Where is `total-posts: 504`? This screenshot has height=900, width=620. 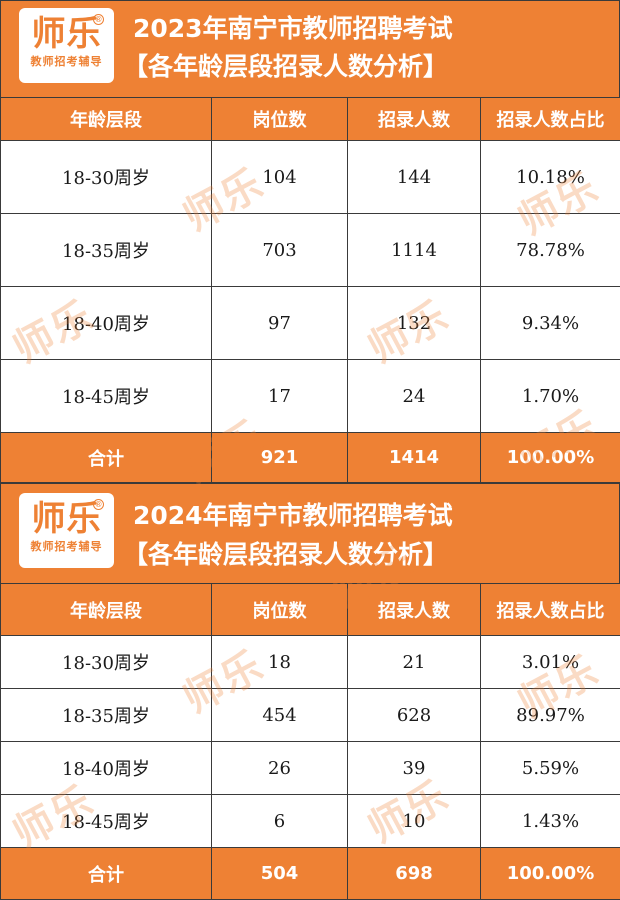
total-posts: 504 is located at coordinates (280, 874).